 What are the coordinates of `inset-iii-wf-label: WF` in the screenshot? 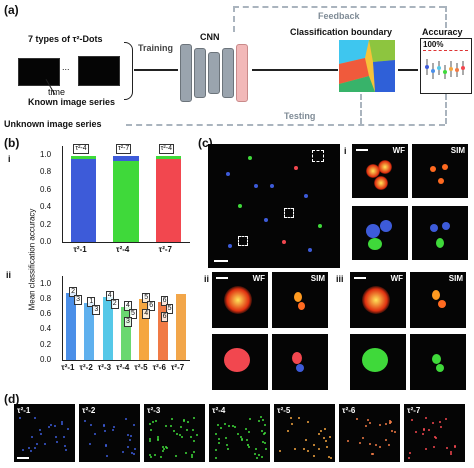 It's located at (396, 278).